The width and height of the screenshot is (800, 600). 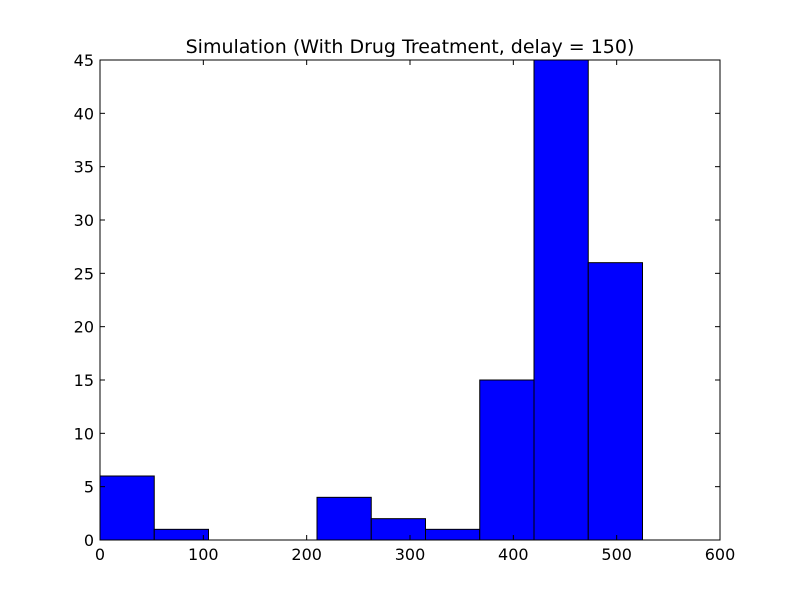 What do you see at coordinates (84, 167) in the screenshot?
I see `y-tick-label: 35` at bounding box center [84, 167].